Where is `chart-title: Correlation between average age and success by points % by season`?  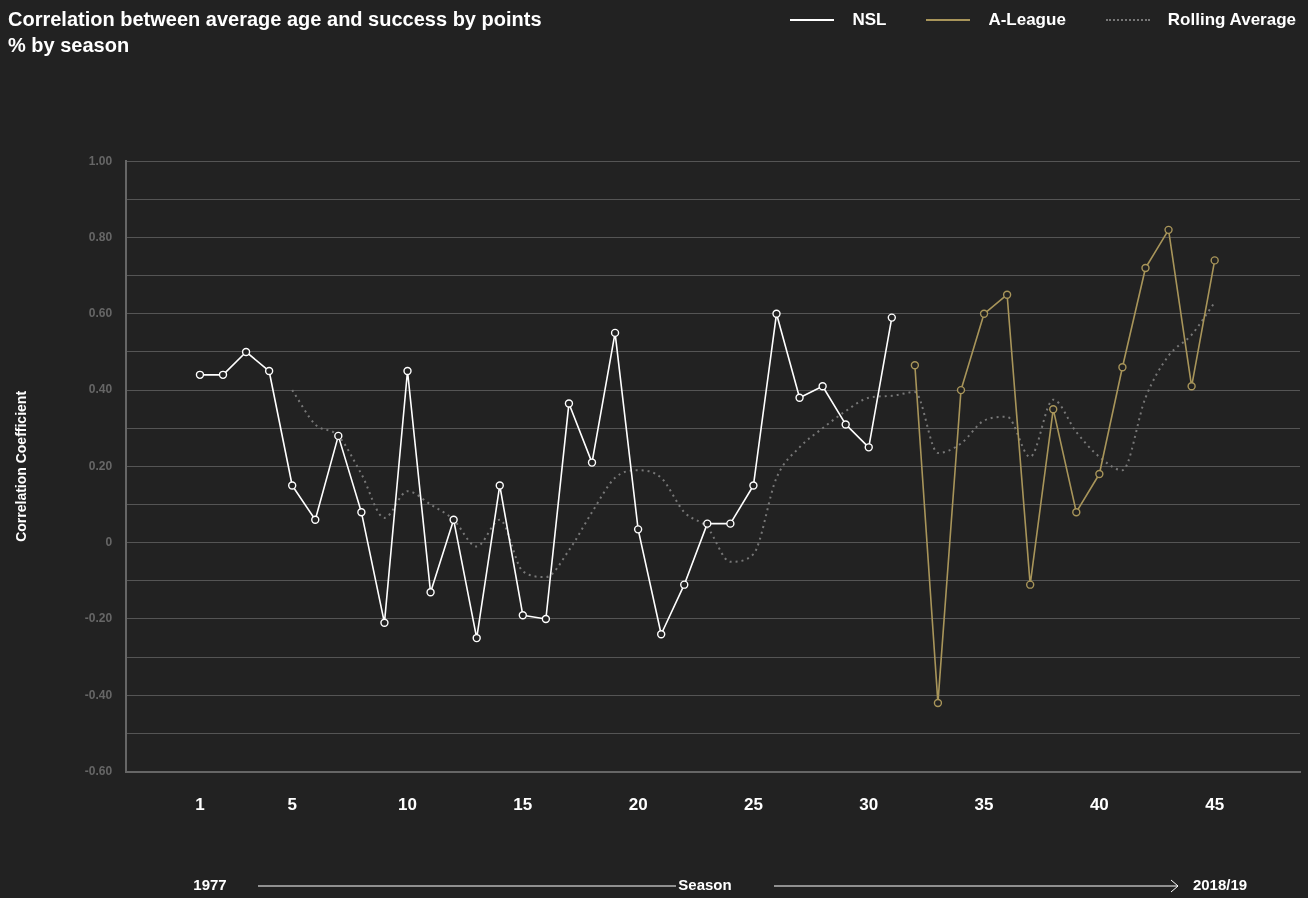 chart-title: Correlation between average age and success by points % by season is located at coordinates (275, 32).